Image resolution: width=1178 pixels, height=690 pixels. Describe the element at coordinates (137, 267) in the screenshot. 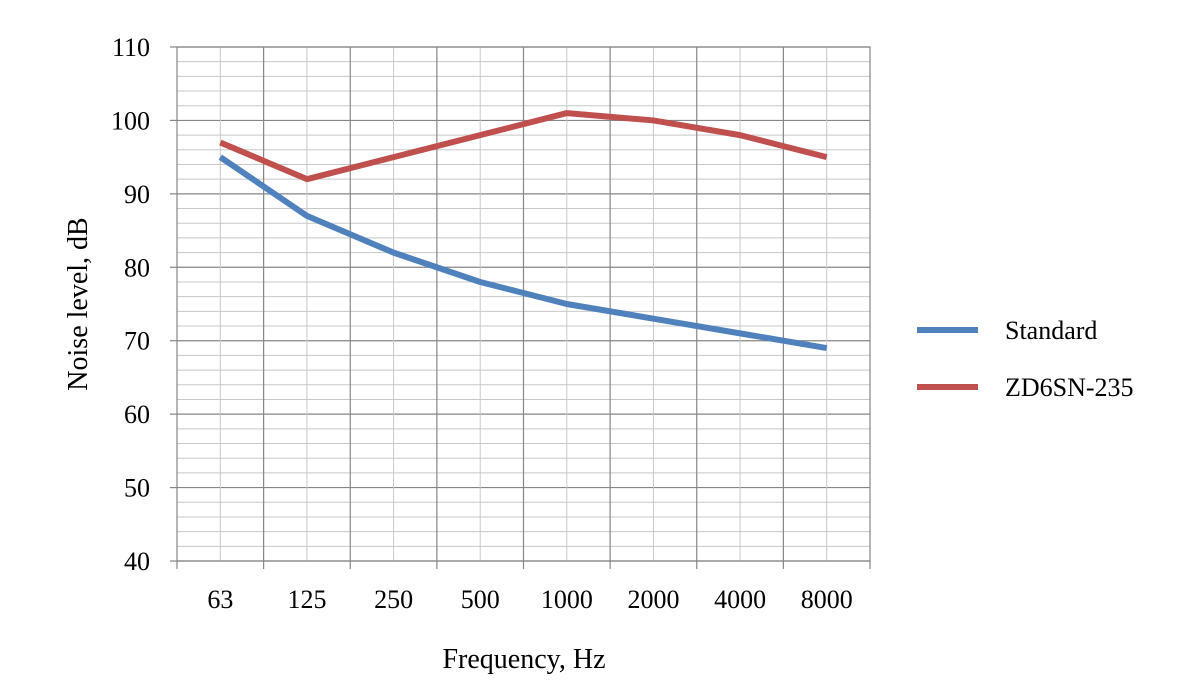

I see `y-tick-label: 80` at that location.